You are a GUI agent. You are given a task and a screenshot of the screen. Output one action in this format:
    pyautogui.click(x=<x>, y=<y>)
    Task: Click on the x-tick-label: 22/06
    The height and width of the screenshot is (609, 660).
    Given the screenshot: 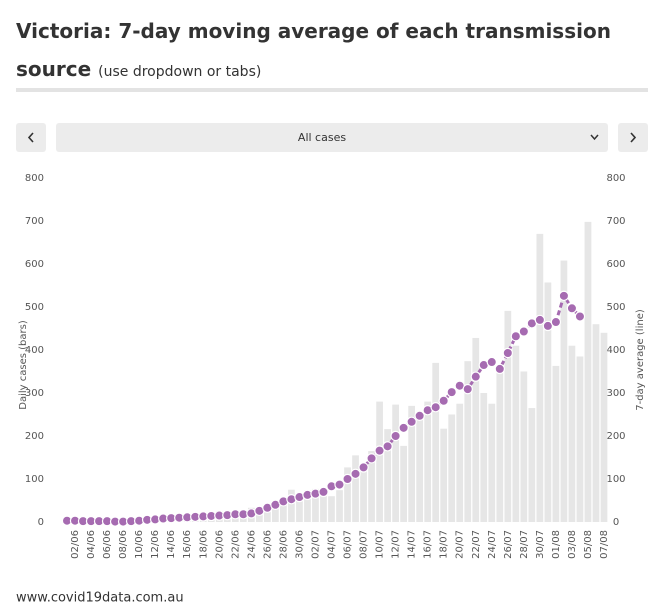 What is the action you would take?
    pyautogui.click(x=235, y=544)
    